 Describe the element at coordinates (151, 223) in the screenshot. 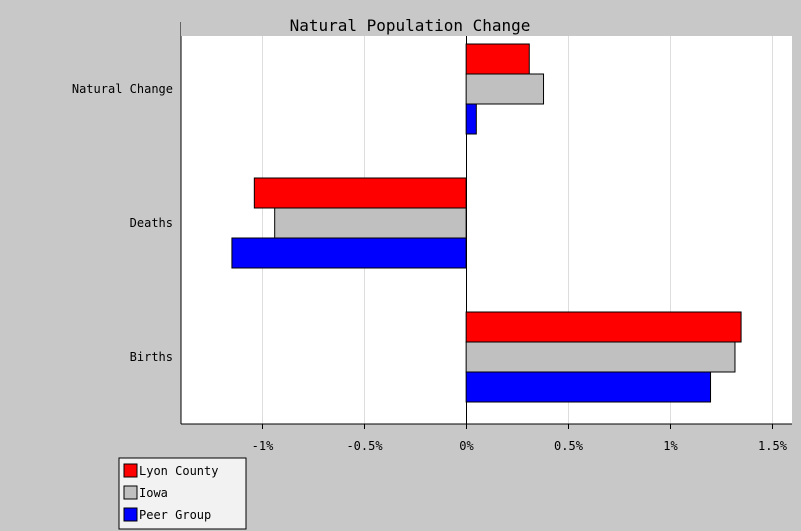

I see `category-label: Deaths` at that location.